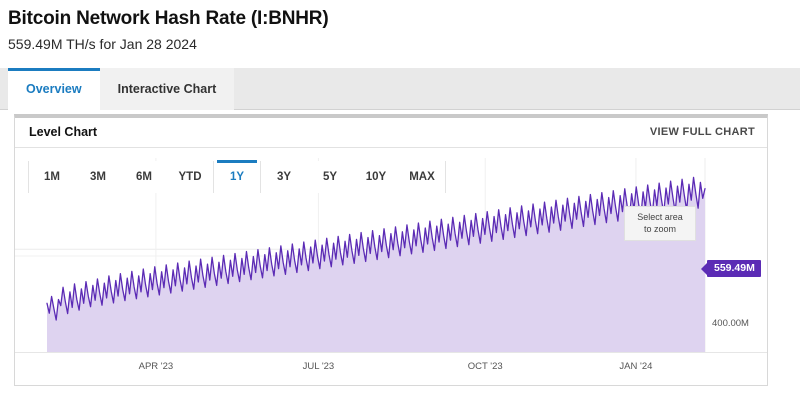 This screenshot has width=800, height=405. I want to click on range-button-ytd-label: YTD, so click(190, 177).